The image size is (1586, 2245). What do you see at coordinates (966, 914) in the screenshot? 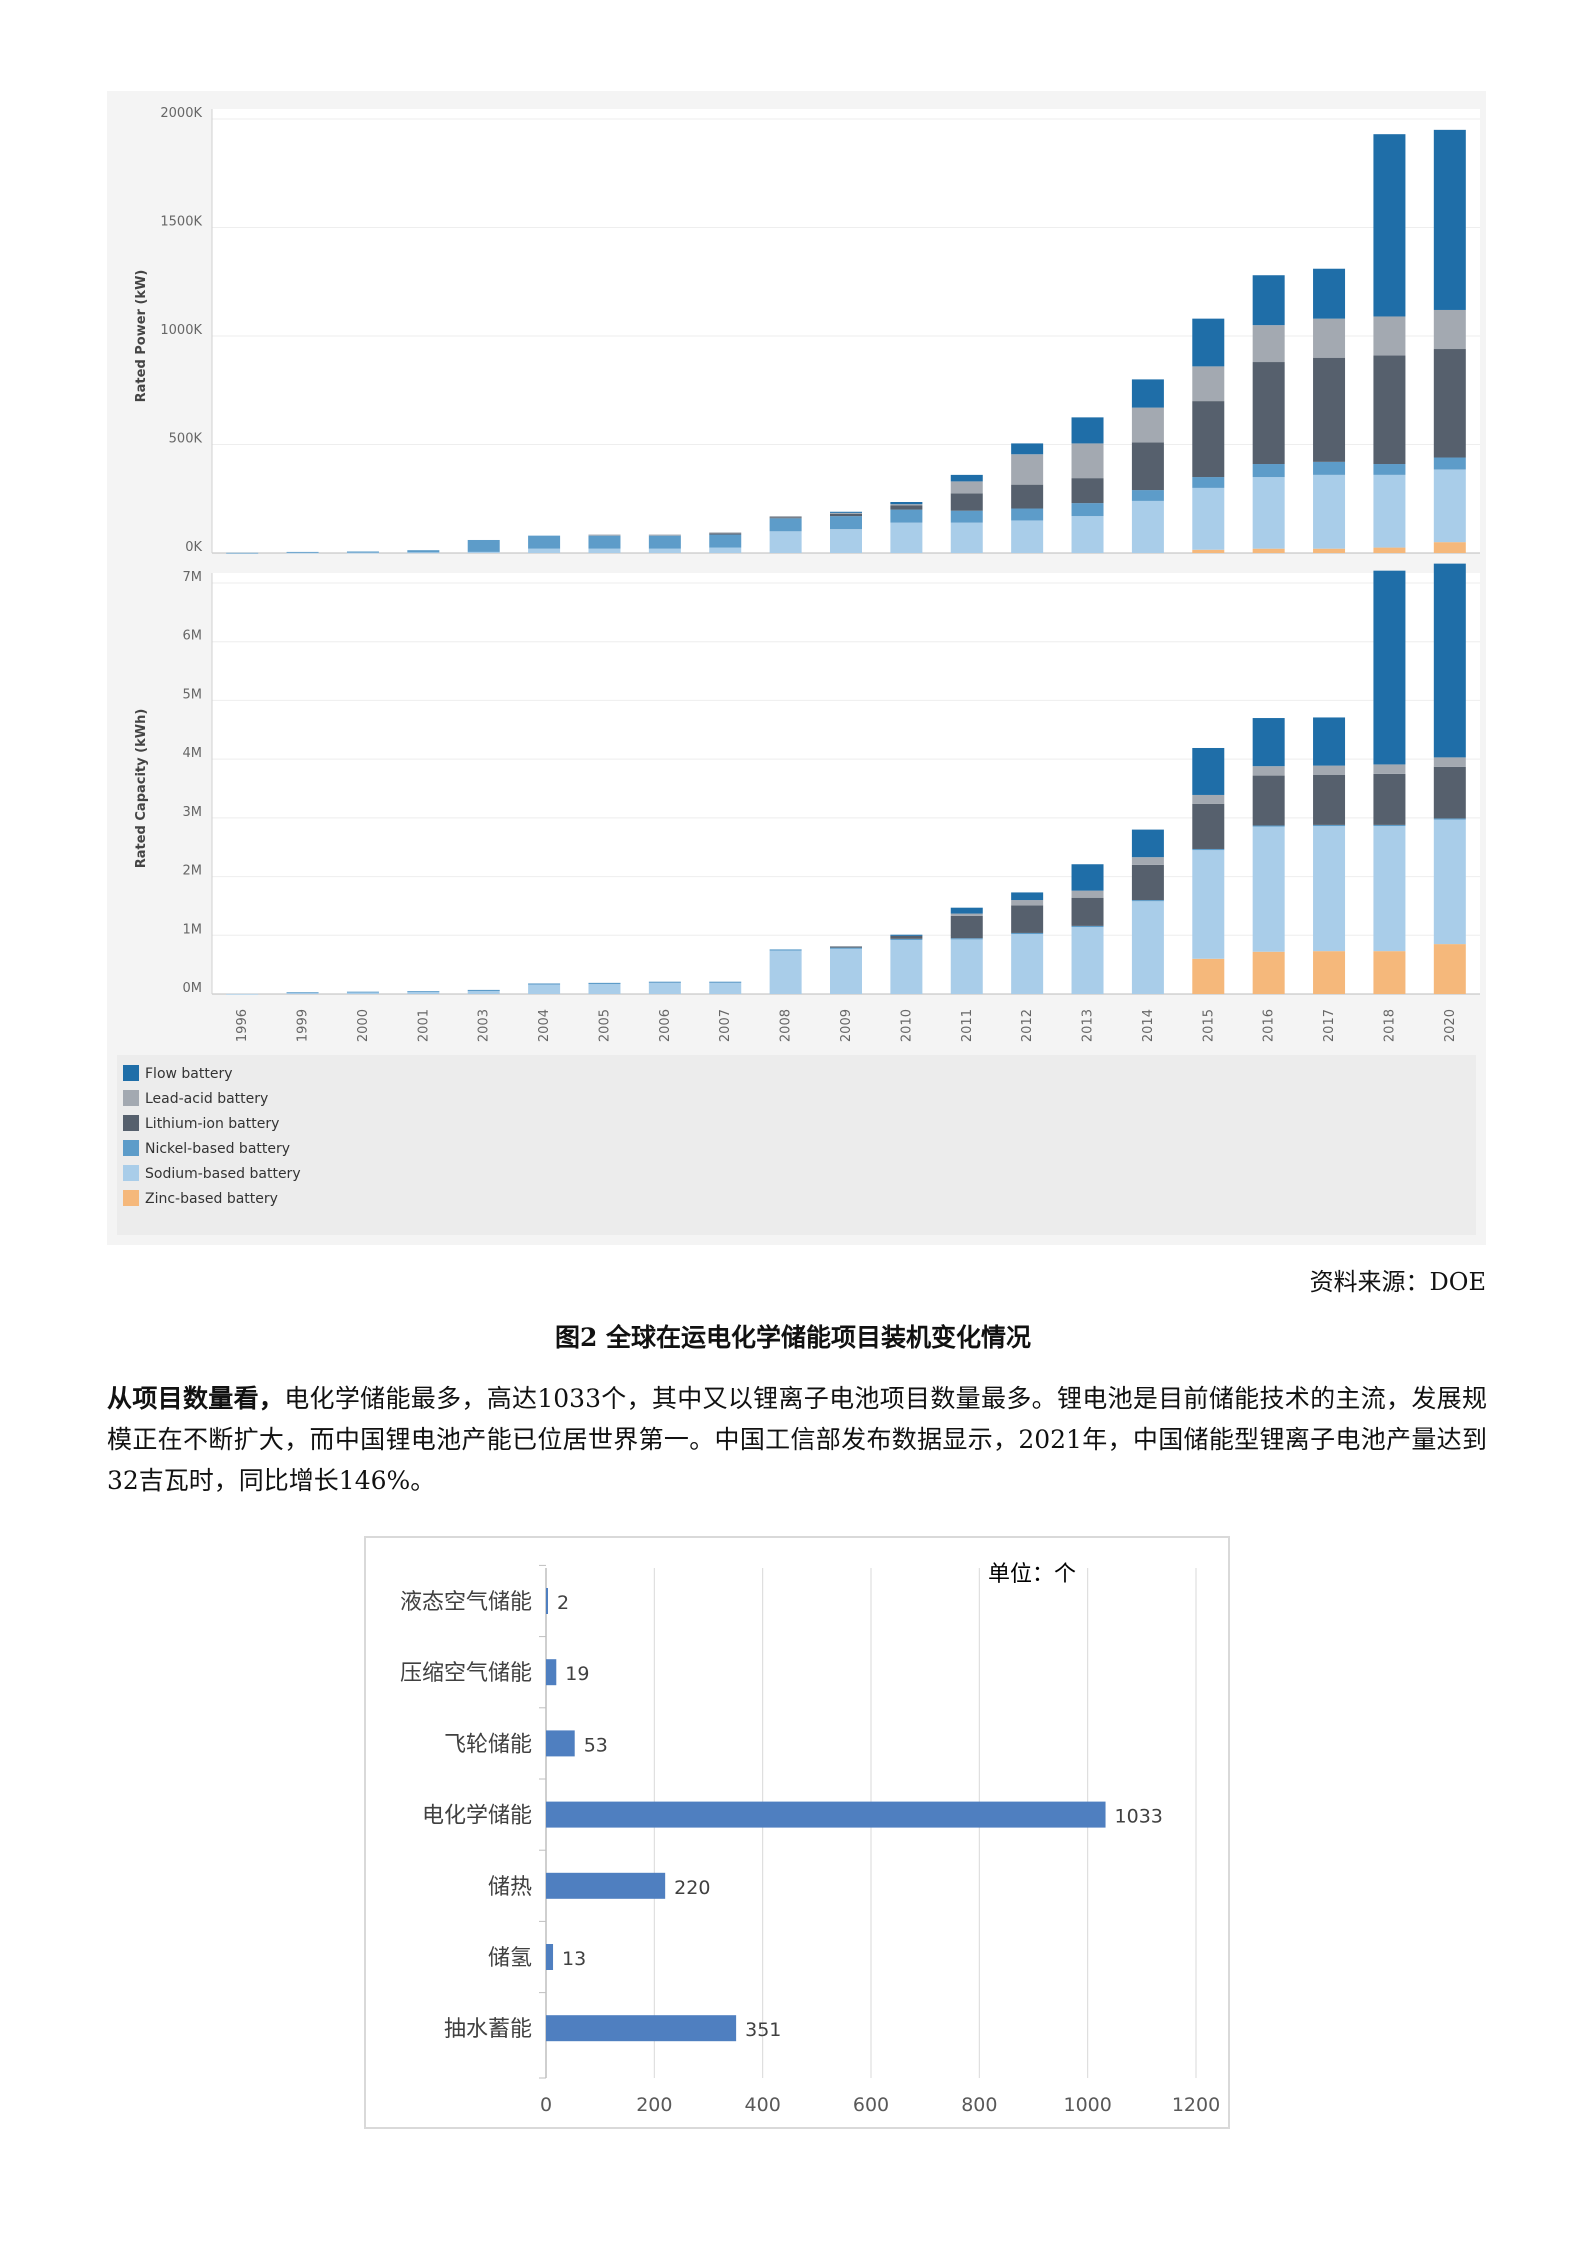
I see `bar-segment-lead-2011` at bounding box center [966, 914].